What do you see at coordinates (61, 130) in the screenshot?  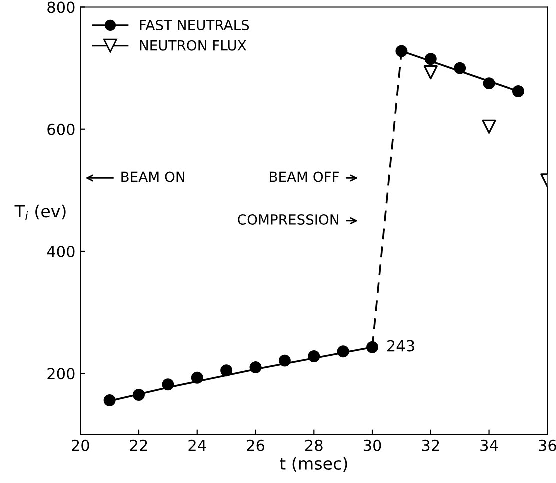 I see `y-tick-label: 600` at bounding box center [61, 130].